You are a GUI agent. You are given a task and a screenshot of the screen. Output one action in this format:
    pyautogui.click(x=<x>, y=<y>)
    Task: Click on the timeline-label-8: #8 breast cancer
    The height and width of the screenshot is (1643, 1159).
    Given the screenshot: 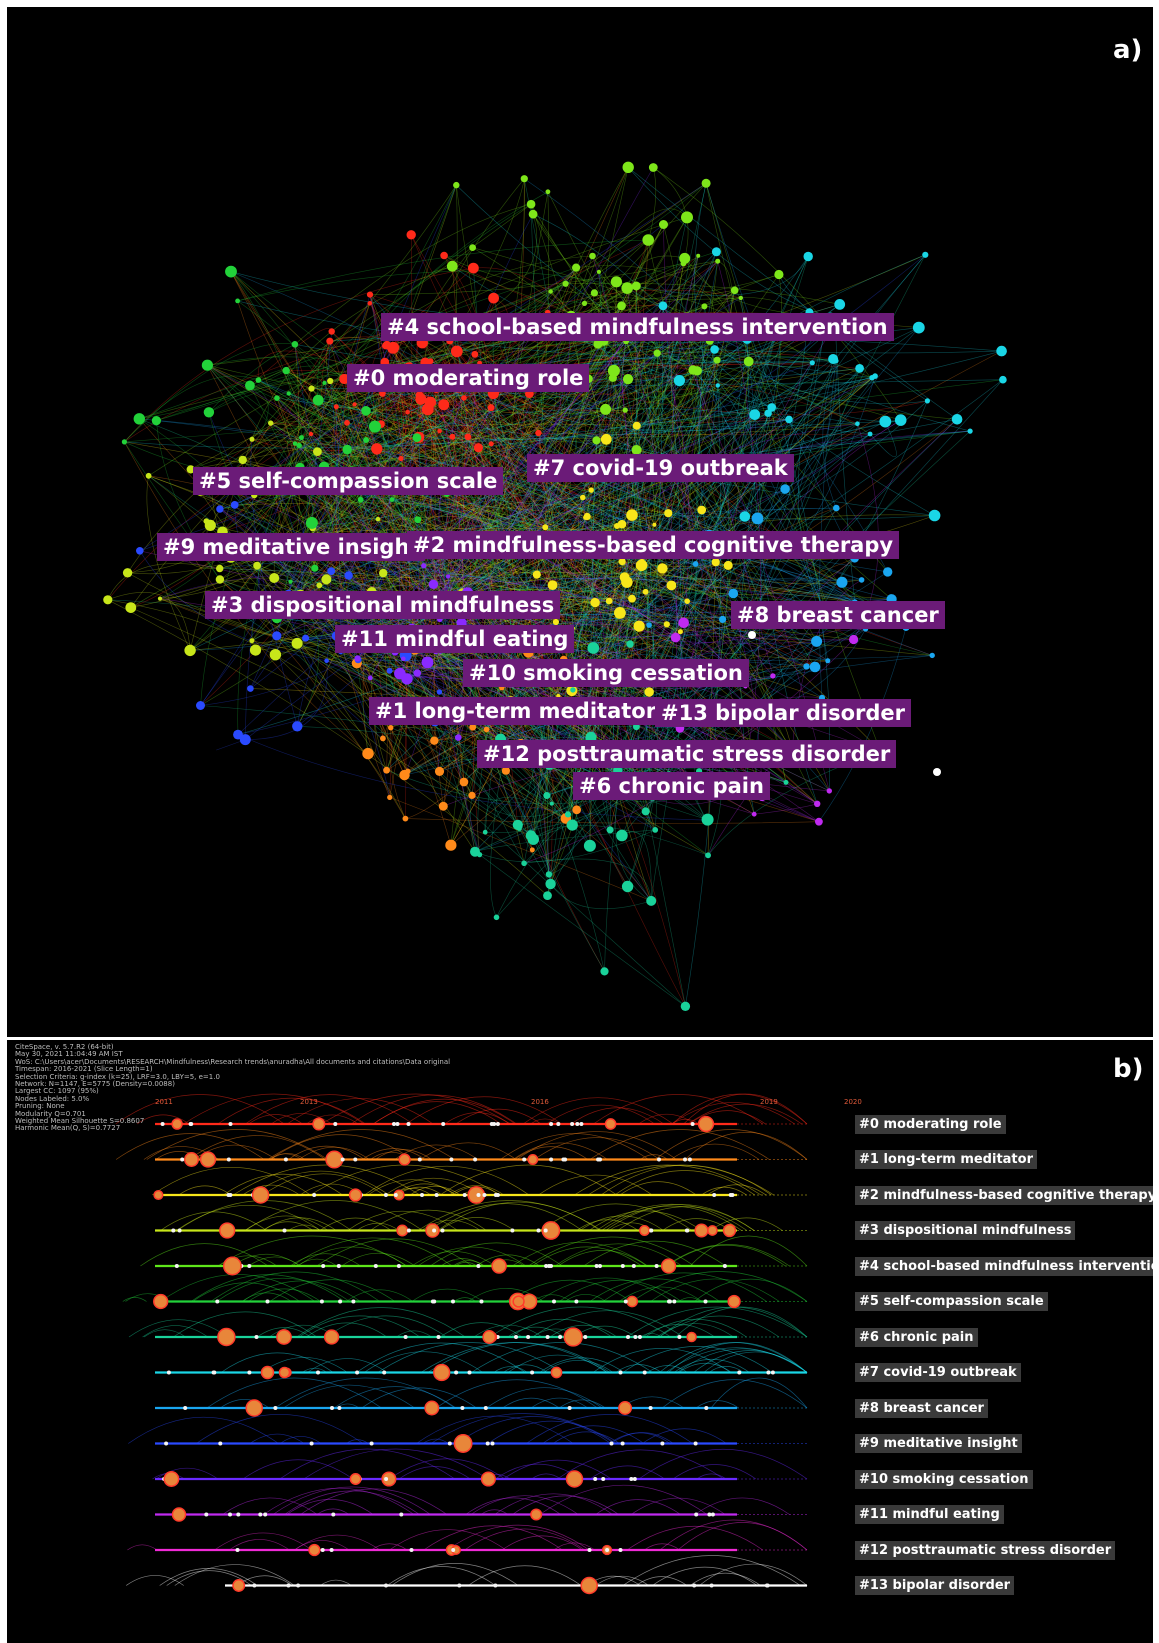 What is the action you would take?
    pyautogui.click(x=921, y=1408)
    